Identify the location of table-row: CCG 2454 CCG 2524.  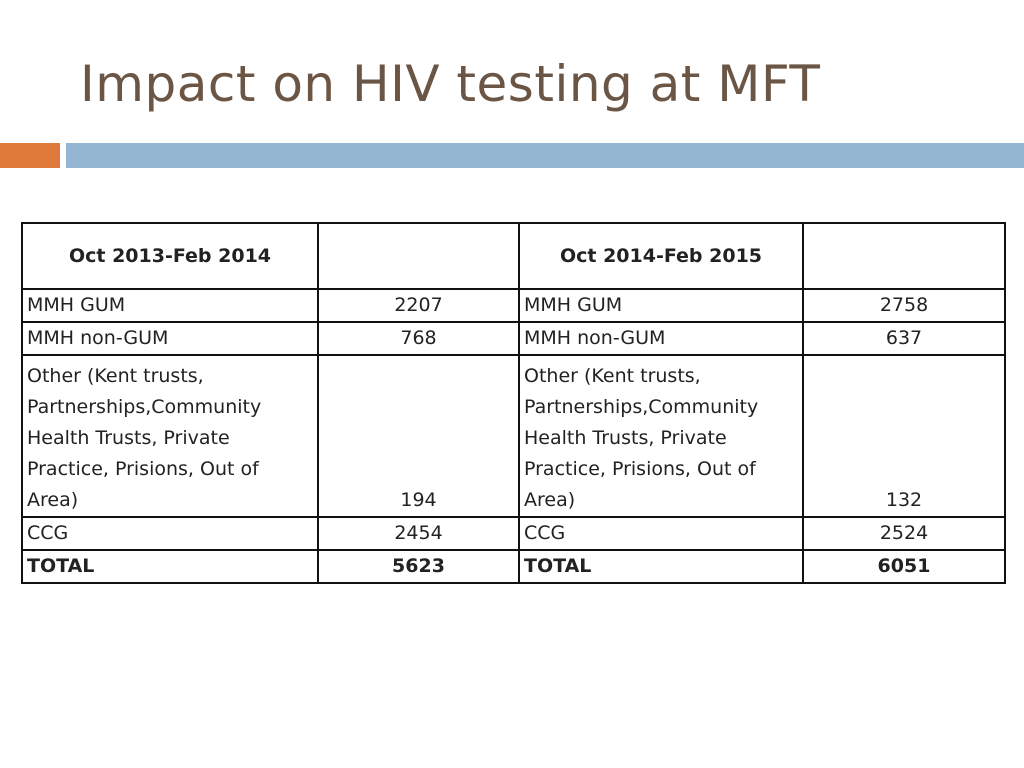
(513, 533).